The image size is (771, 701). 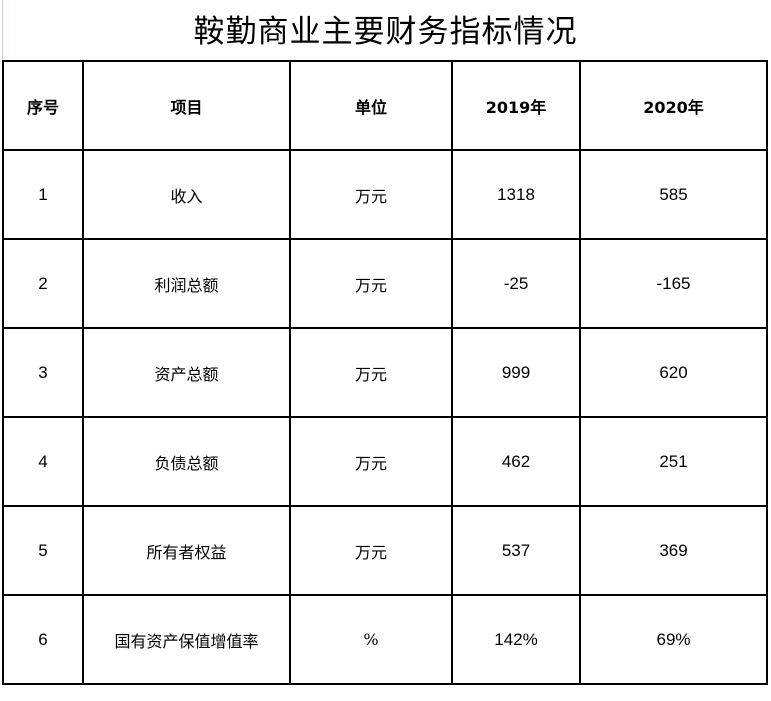 What do you see at coordinates (516, 194) in the screenshot?
I see `cell-2019: 1318` at bounding box center [516, 194].